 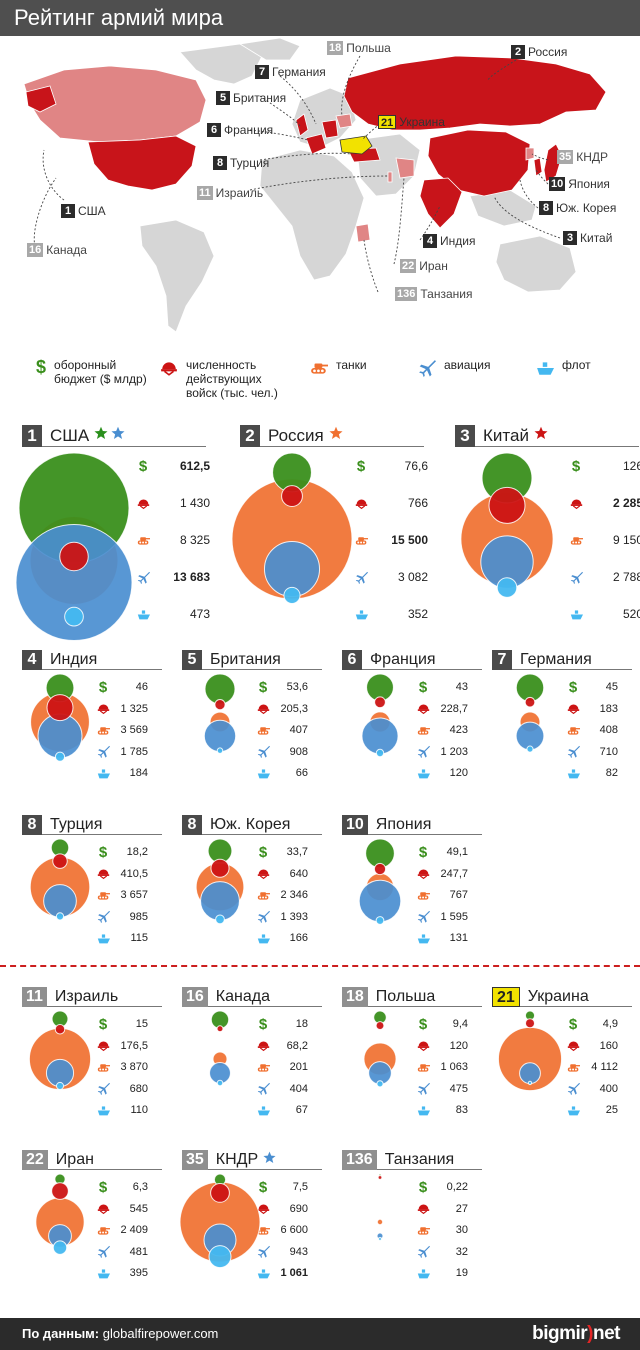 What do you see at coordinates (242, 996) in the screenshot?
I see `card-country-name: Канада` at bounding box center [242, 996].